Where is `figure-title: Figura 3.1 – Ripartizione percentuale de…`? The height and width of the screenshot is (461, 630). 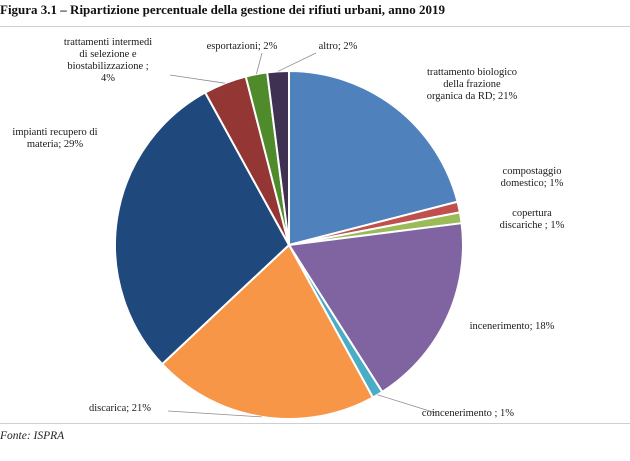
figure-title: Figura 3.1 – Ripartizione percentuale de… is located at coordinates (223, 9).